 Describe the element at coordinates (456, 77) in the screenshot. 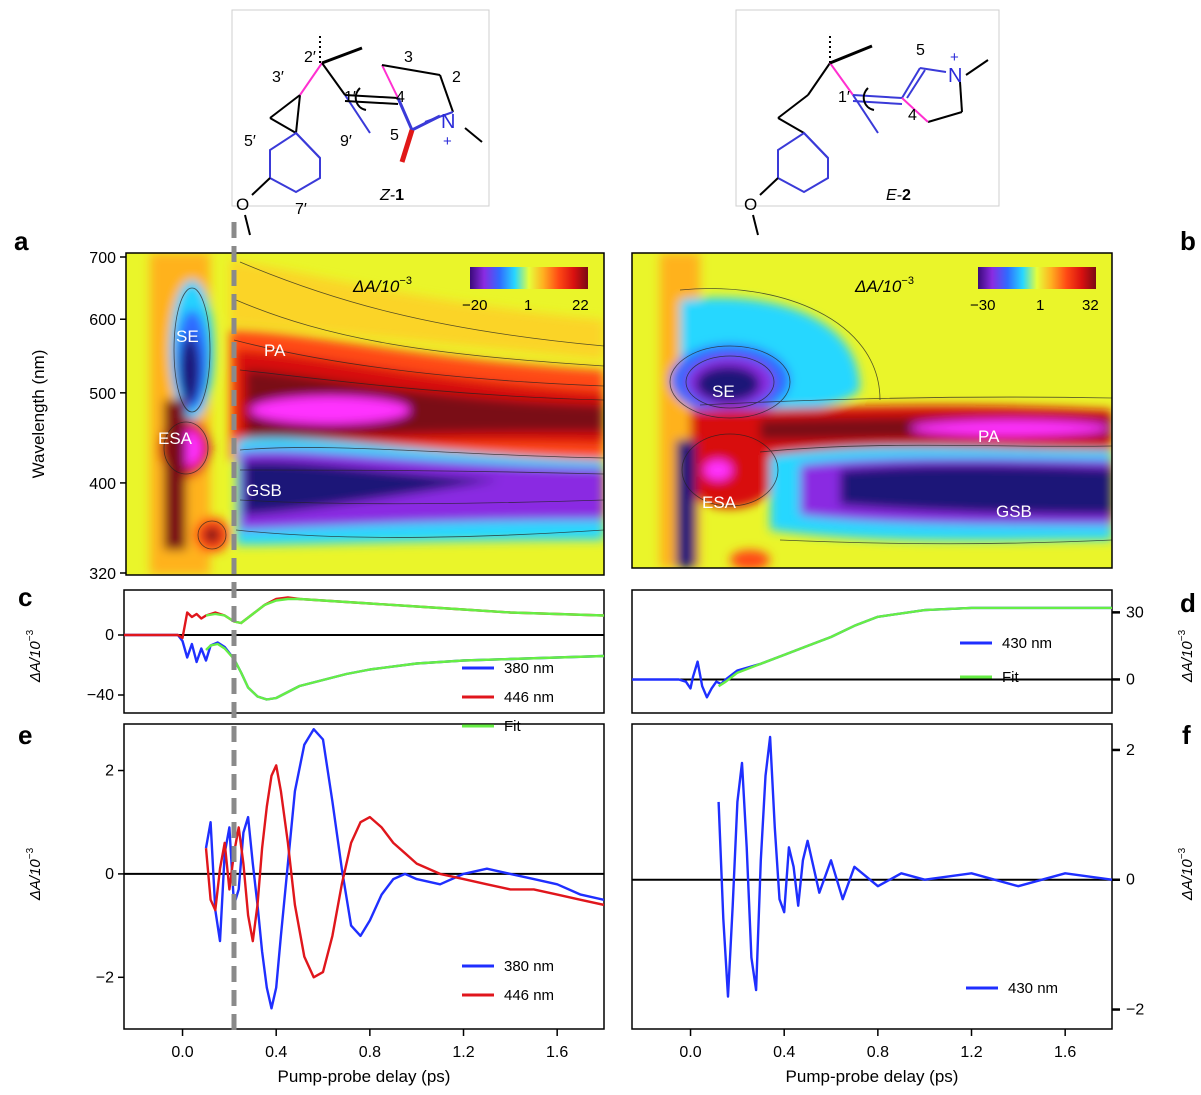

I see `atom-2: 2` at that location.